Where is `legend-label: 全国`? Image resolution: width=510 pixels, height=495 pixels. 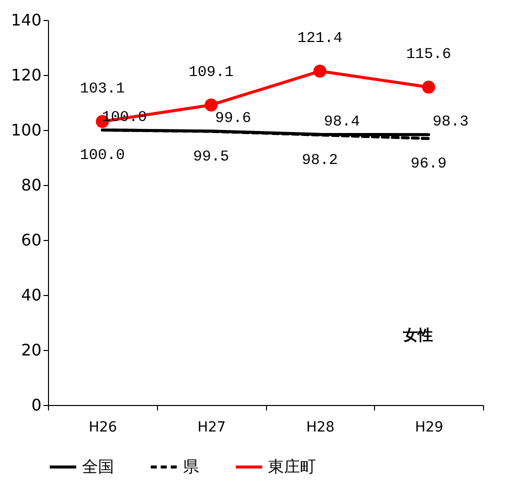 legend-label: 全国 is located at coordinates (98, 466).